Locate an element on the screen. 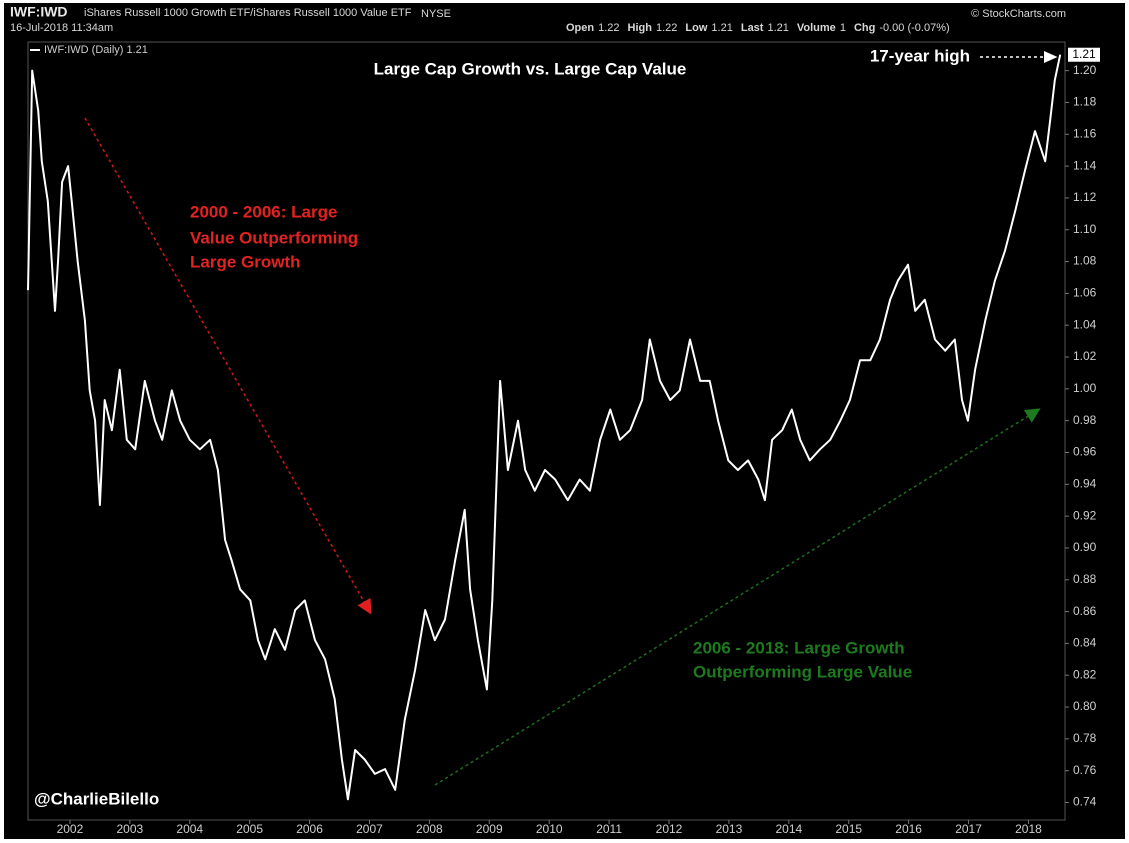 The width and height of the screenshot is (1129, 843). last-value-label: 1.21 is located at coordinates (1084, 54).